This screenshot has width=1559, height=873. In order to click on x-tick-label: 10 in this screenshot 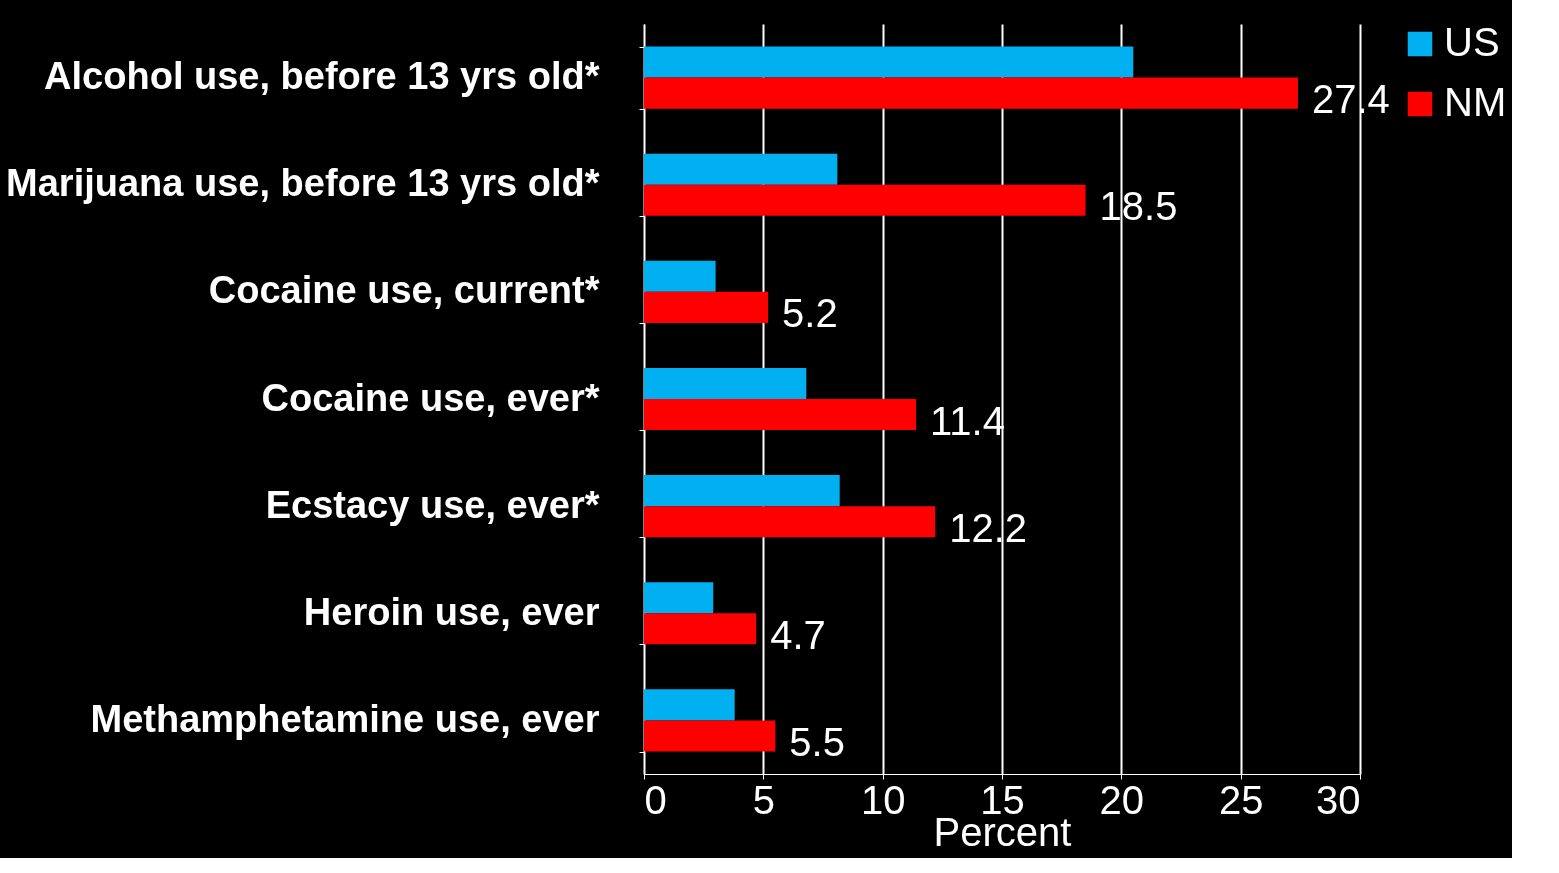, I will do `click(883, 799)`.